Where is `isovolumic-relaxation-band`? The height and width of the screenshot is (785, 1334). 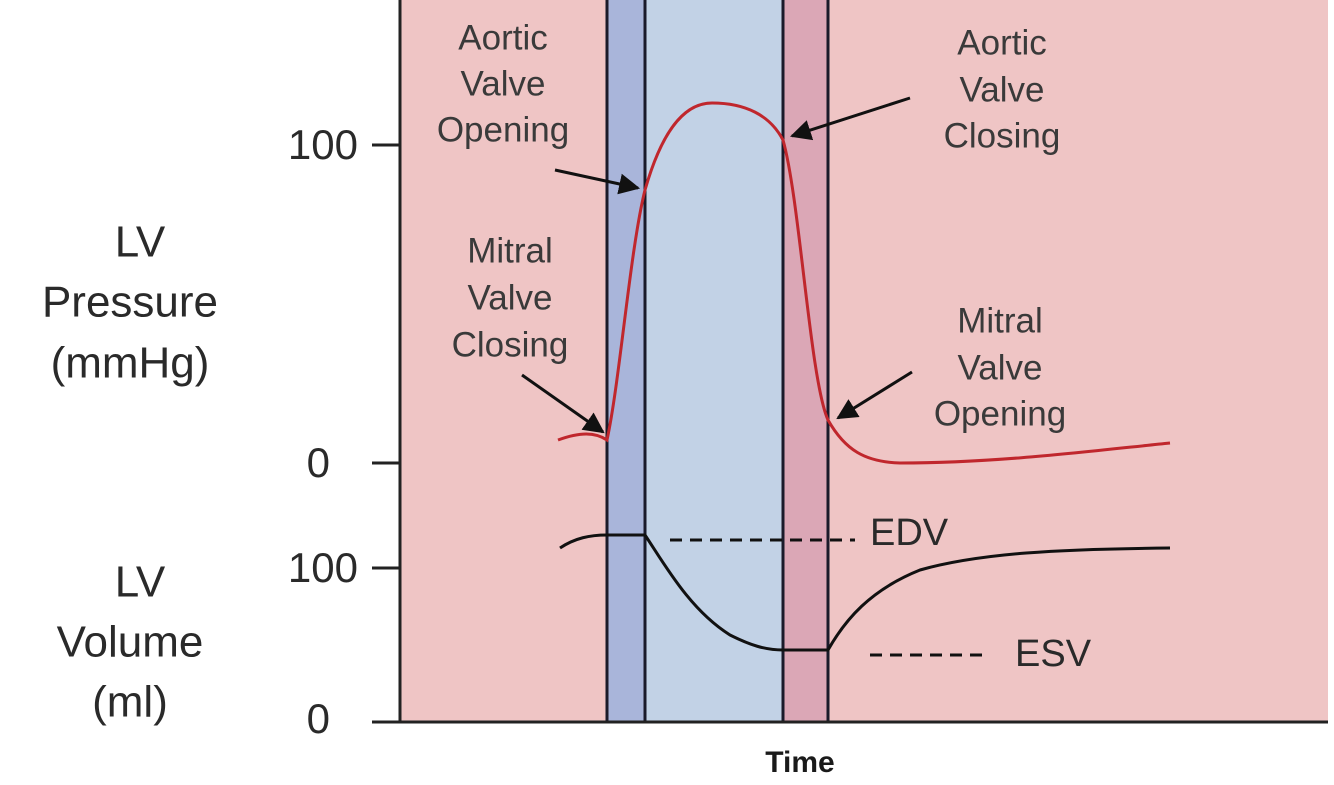
isovolumic-relaxation-band is located at coordinates (805, 361).